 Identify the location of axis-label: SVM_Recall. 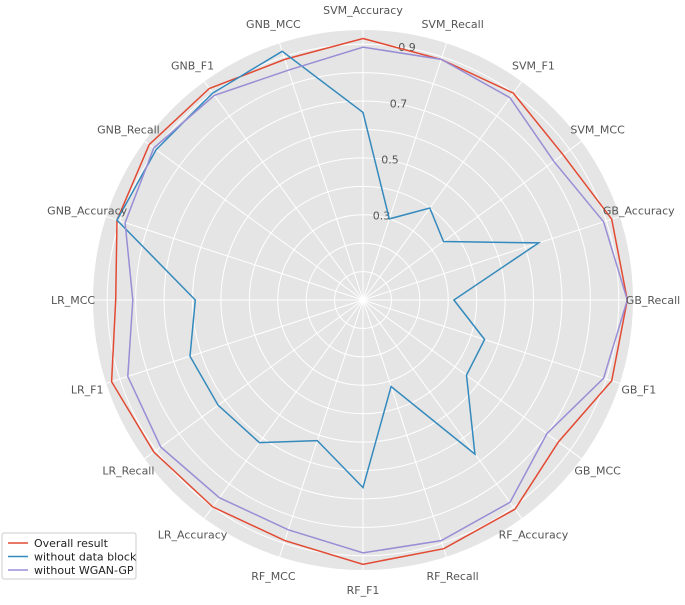
(452, 24).